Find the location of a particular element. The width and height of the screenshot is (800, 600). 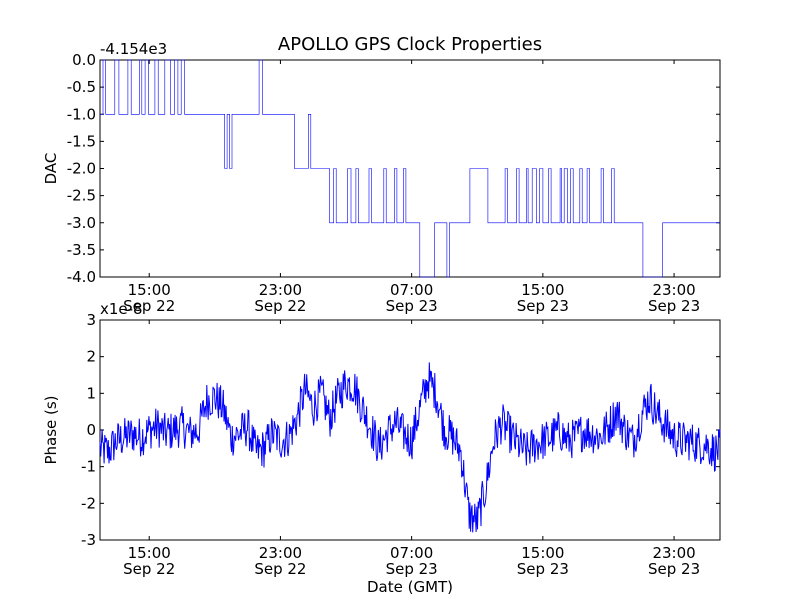

dac-y-tick-label: -1.0 is located at coordinates (81, 114).